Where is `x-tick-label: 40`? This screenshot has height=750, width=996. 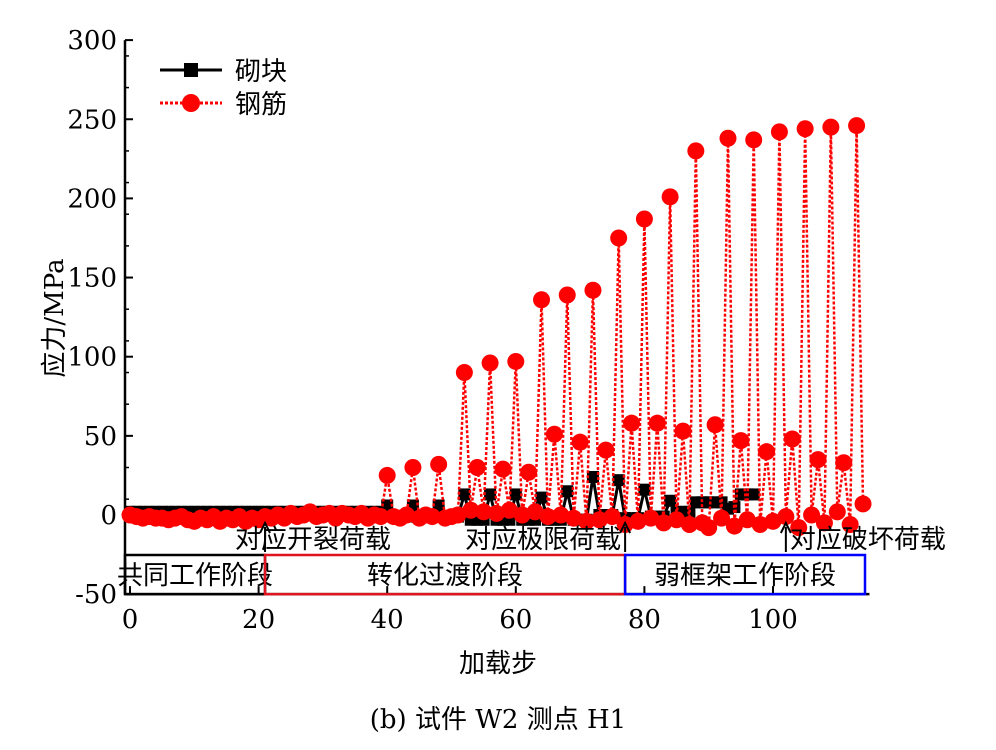
x-tick-label: 40 is located at coordinates (387, 620).